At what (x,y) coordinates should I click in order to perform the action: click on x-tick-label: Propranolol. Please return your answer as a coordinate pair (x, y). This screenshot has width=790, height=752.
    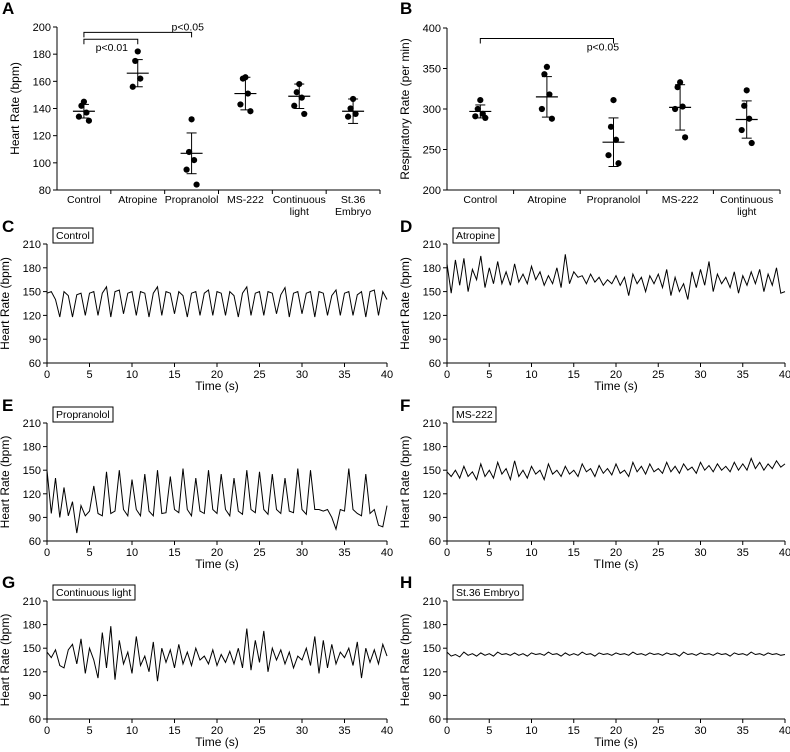
    Looking at the image, I should click on (192, 200).